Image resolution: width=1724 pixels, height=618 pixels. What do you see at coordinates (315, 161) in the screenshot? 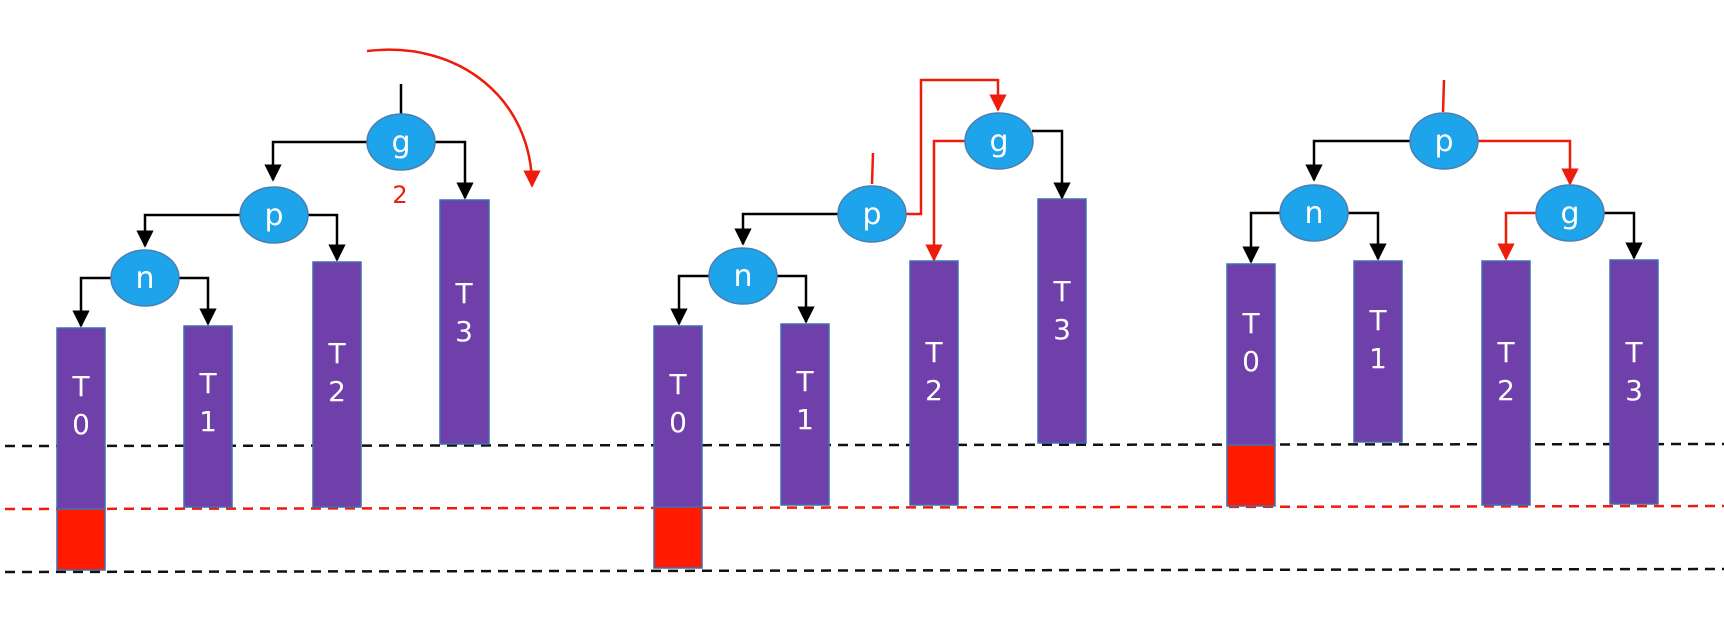
I see `edge-g-to-p` at bounding box center [315, 161].